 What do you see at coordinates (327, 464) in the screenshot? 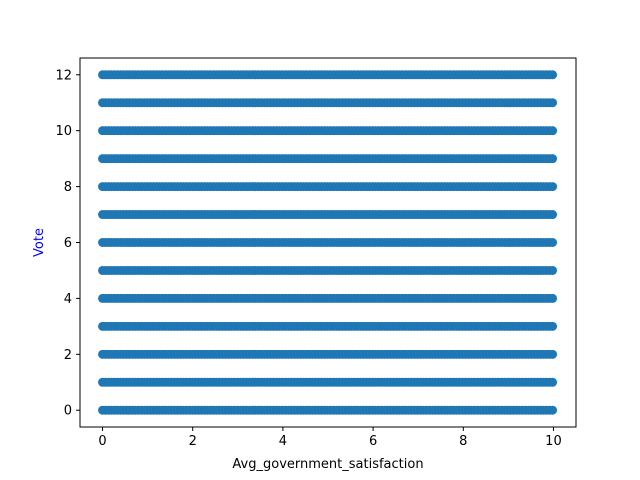
I see `x-axis-label: Avg_government_satisfaction` at bounding box center [327, 464].